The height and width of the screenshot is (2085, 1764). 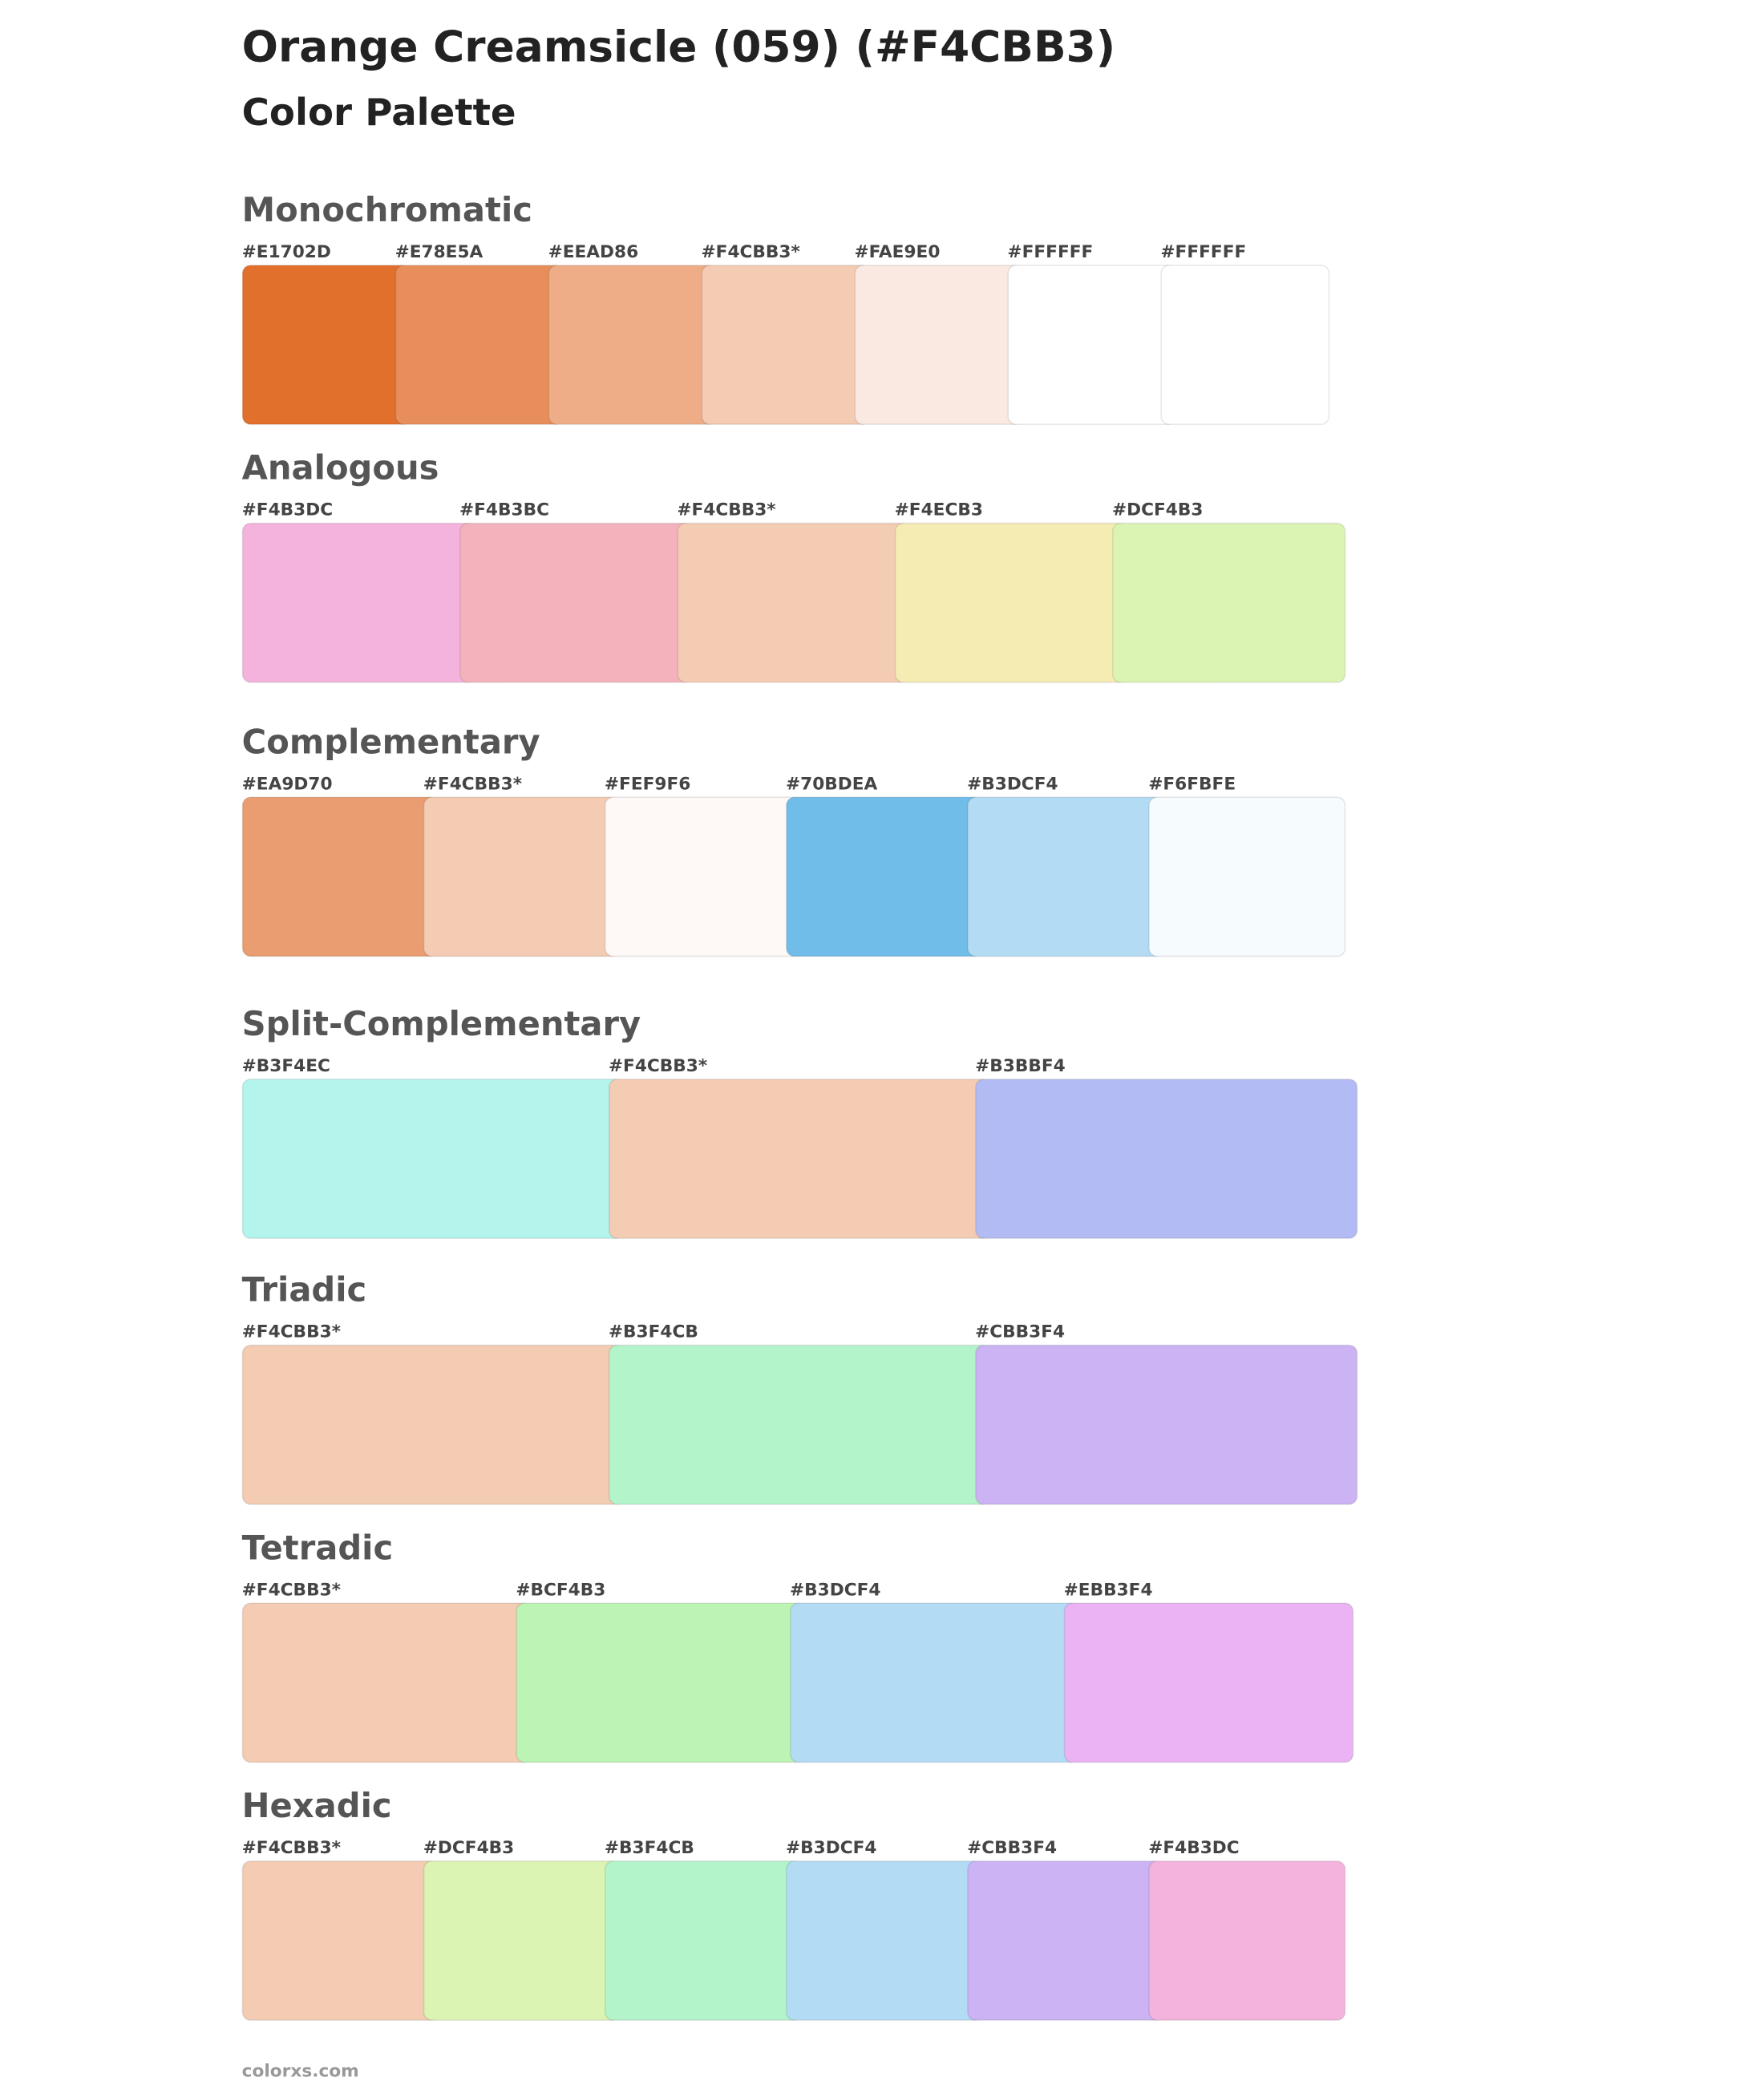 I want to click on section-heading: Analogous, so click(x=340, y=468).